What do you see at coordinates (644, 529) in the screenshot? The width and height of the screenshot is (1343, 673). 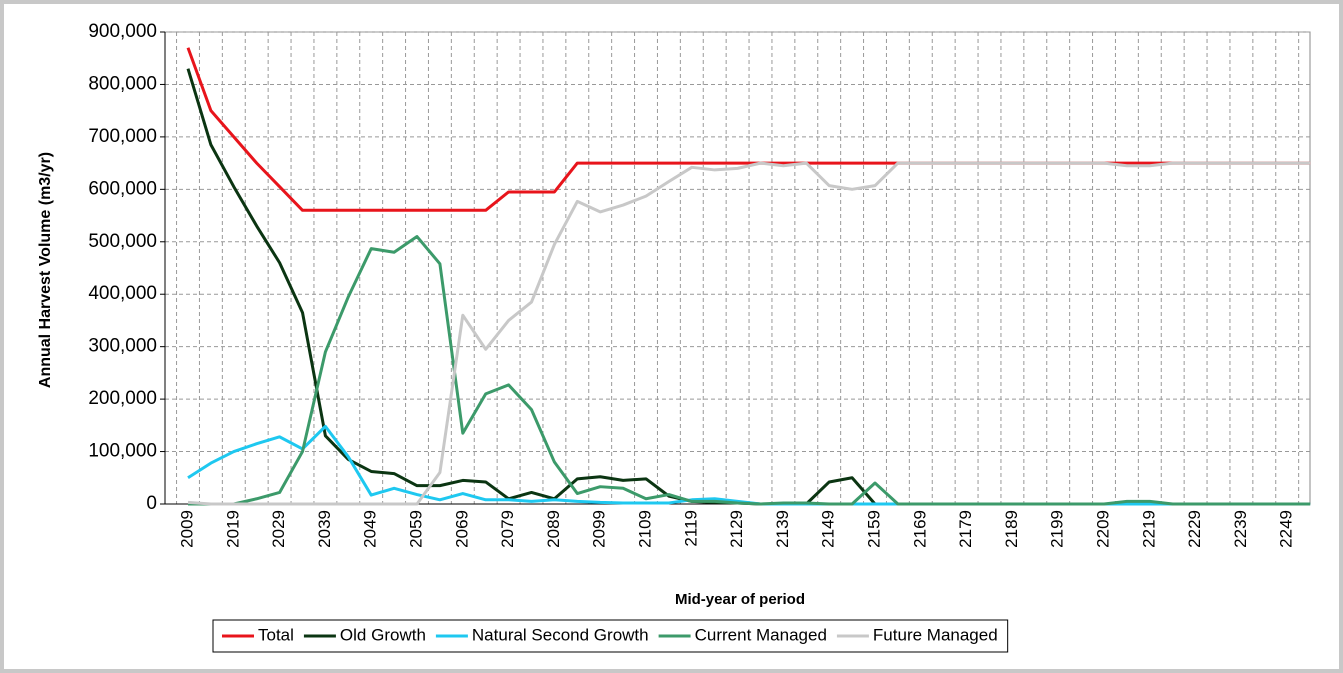 I see `x-tick-label: 2109` at bounding box center [644, 529].